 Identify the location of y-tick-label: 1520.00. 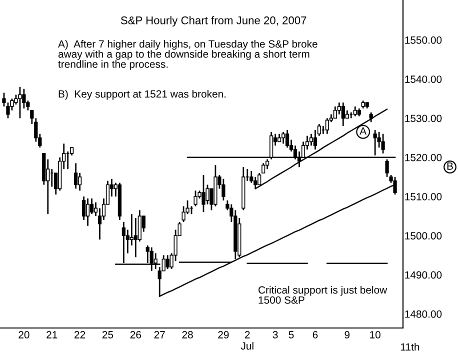
(423, 158).